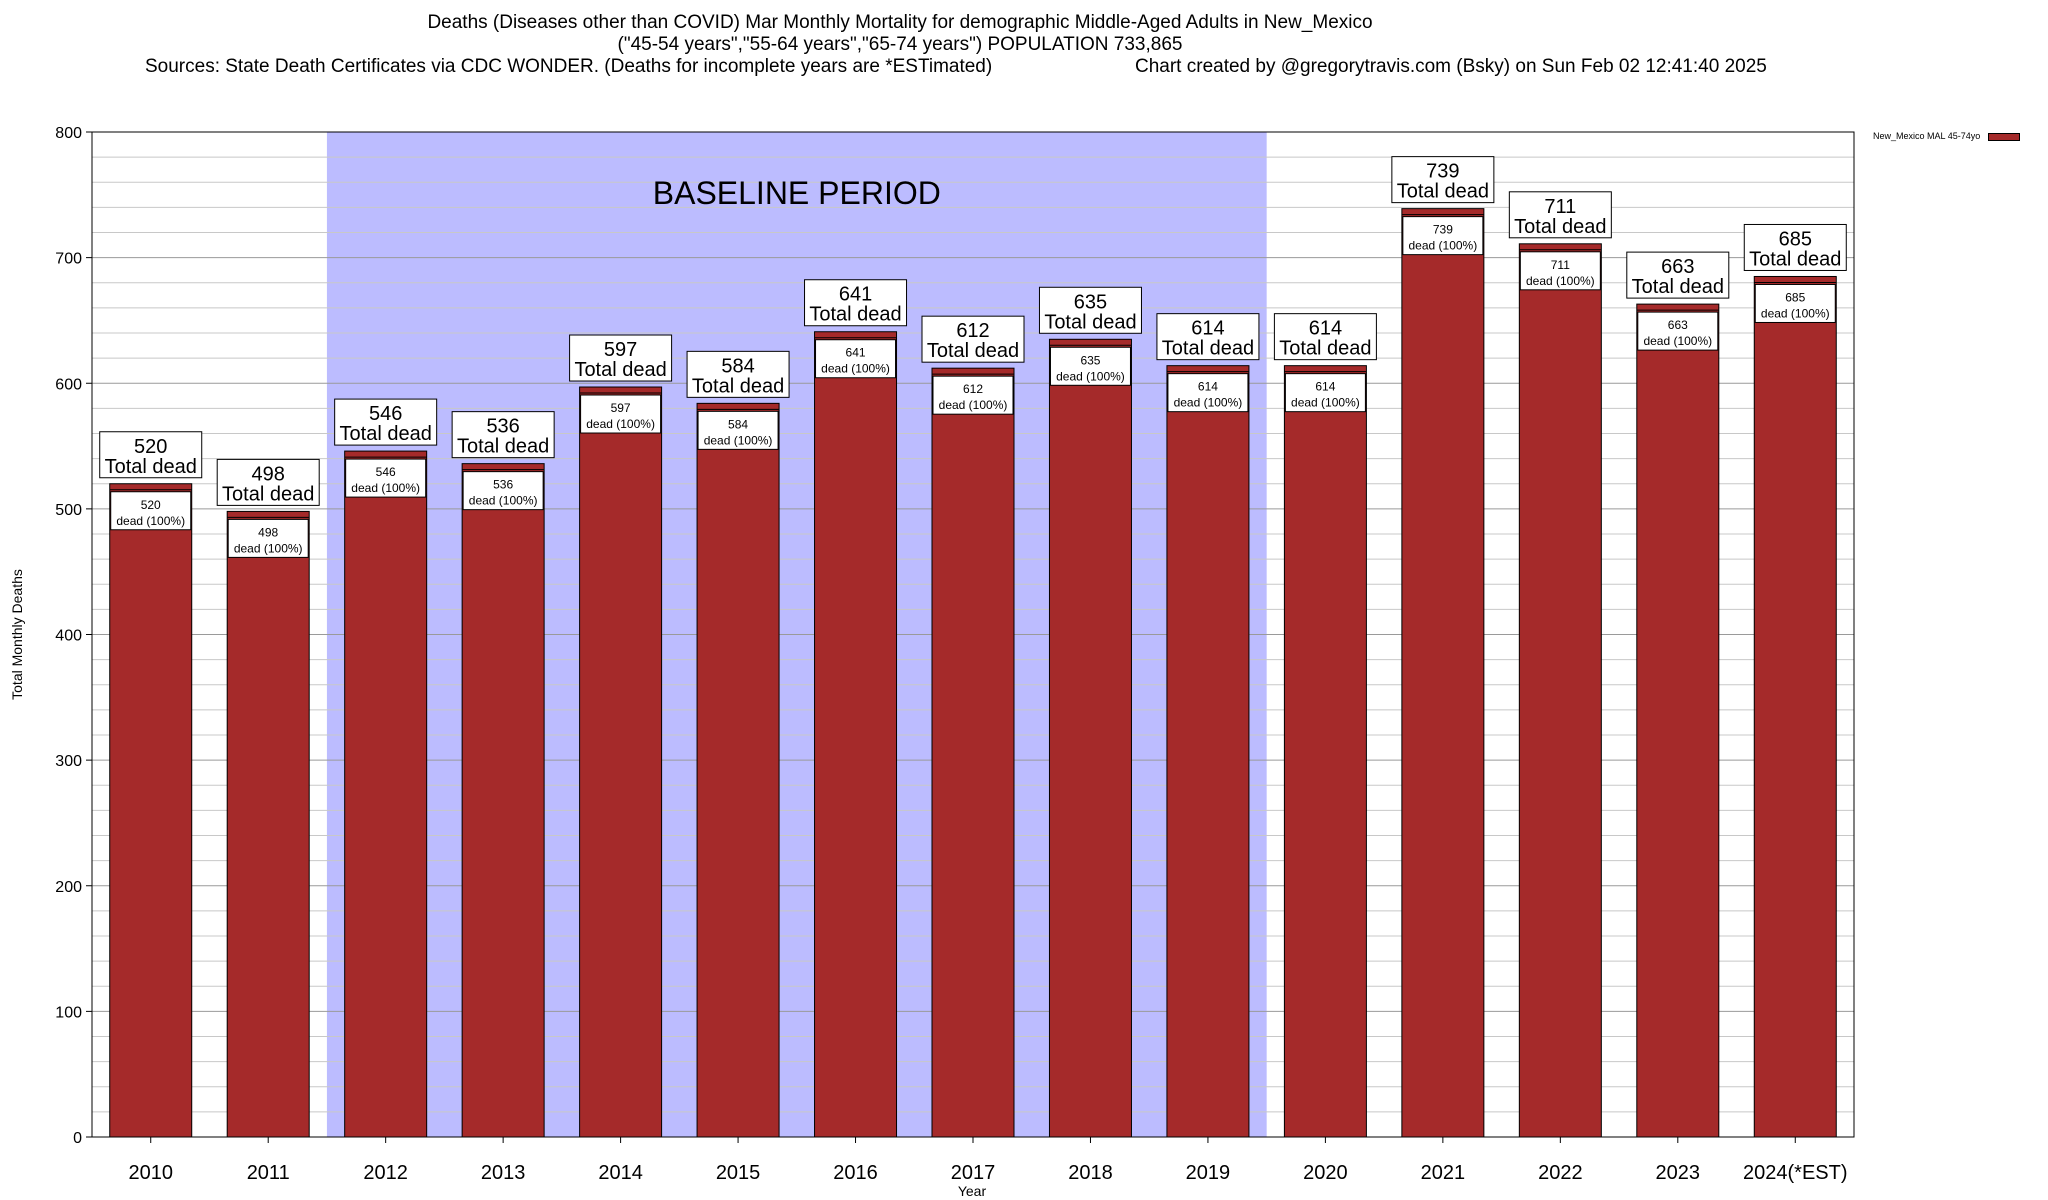 The width and height of the screenshot is (2048, 1200). Describe the element at coordinates (1560, 1173) in the screenshot. I see `x-tick-label: 2022` at that location.